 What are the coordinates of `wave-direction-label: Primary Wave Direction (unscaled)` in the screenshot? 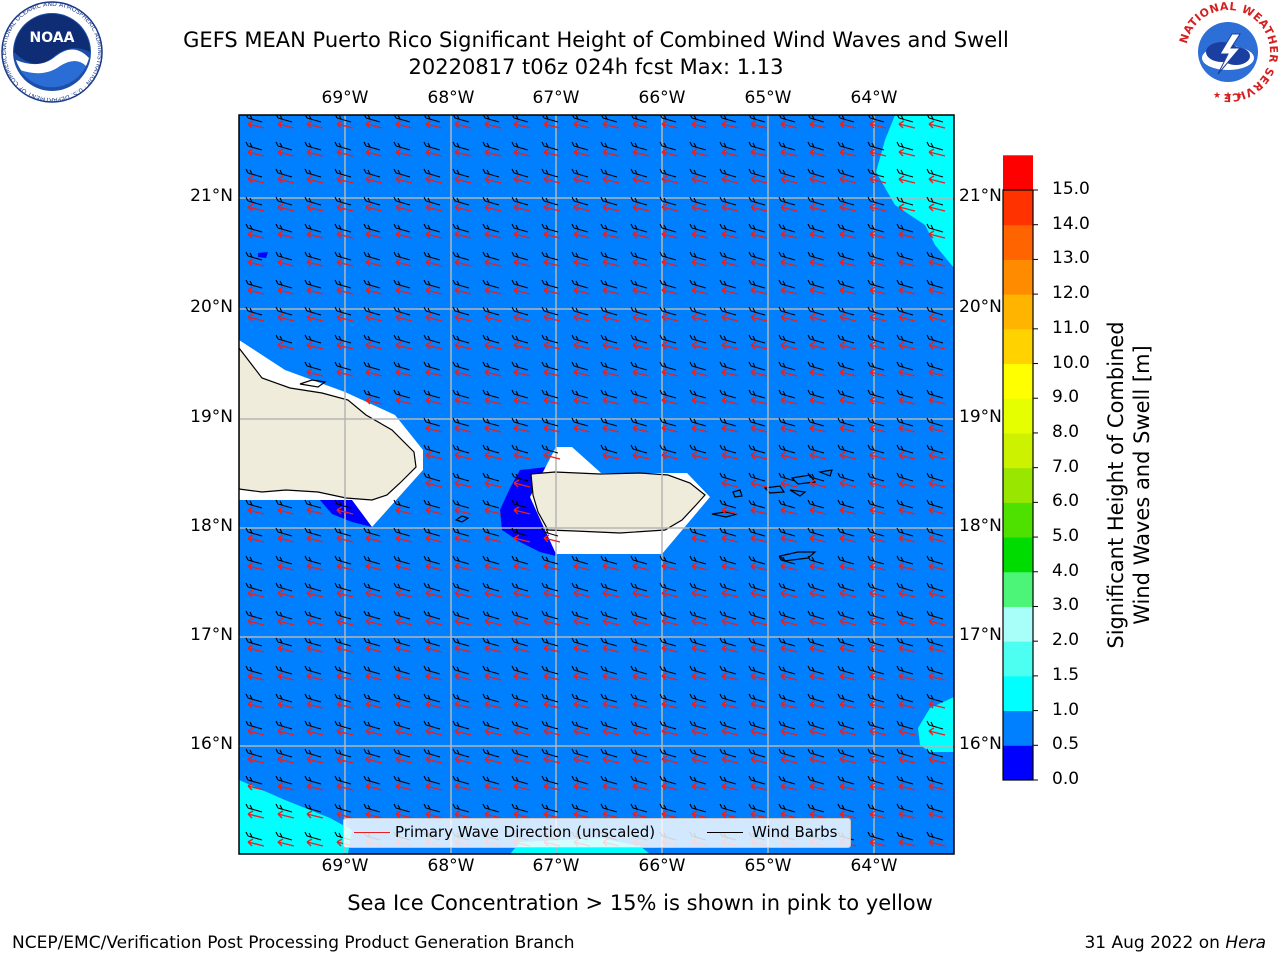 It's located at (525, 832).